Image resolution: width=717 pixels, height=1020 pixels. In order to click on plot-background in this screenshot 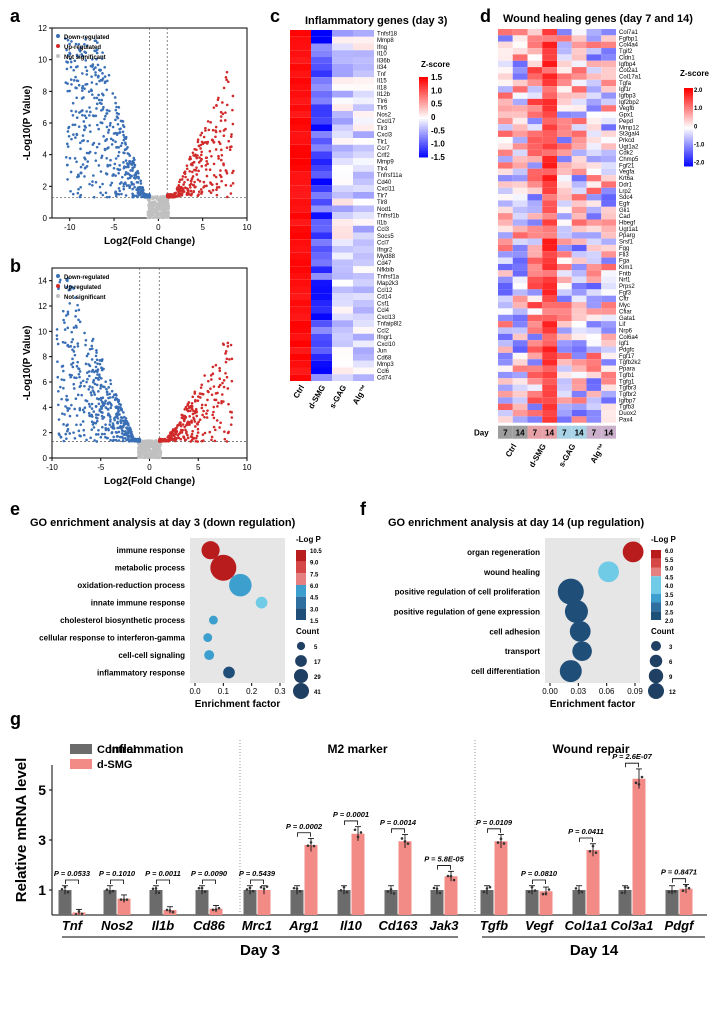, I will do `click(592, 610)`.